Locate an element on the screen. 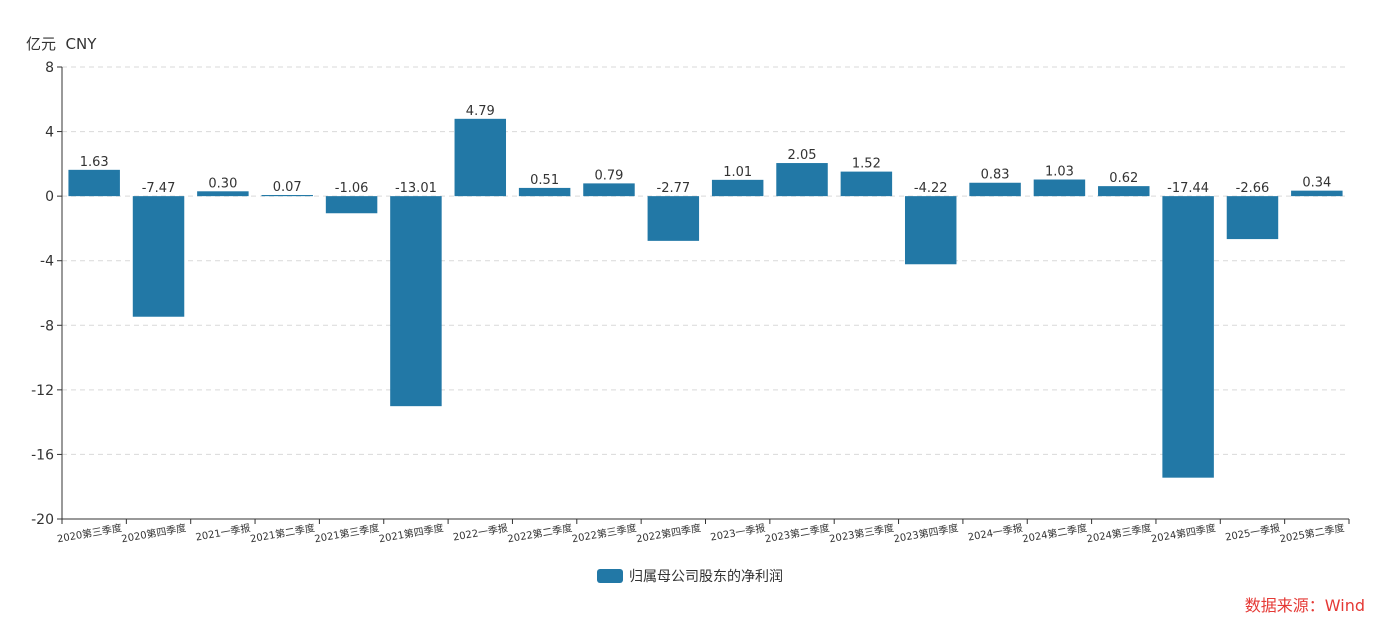  bar-value-label: -1.06 is located at coordinates (352, 188).